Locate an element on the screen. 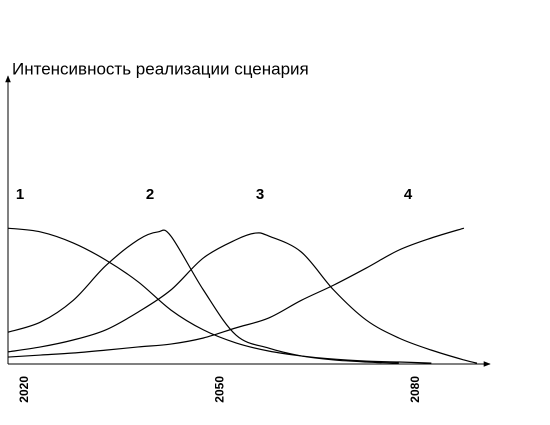 The width and height of the screenshot is (550, 425). chart-title: Интенсивность реализации сценария is located at coordinates (160, 68).